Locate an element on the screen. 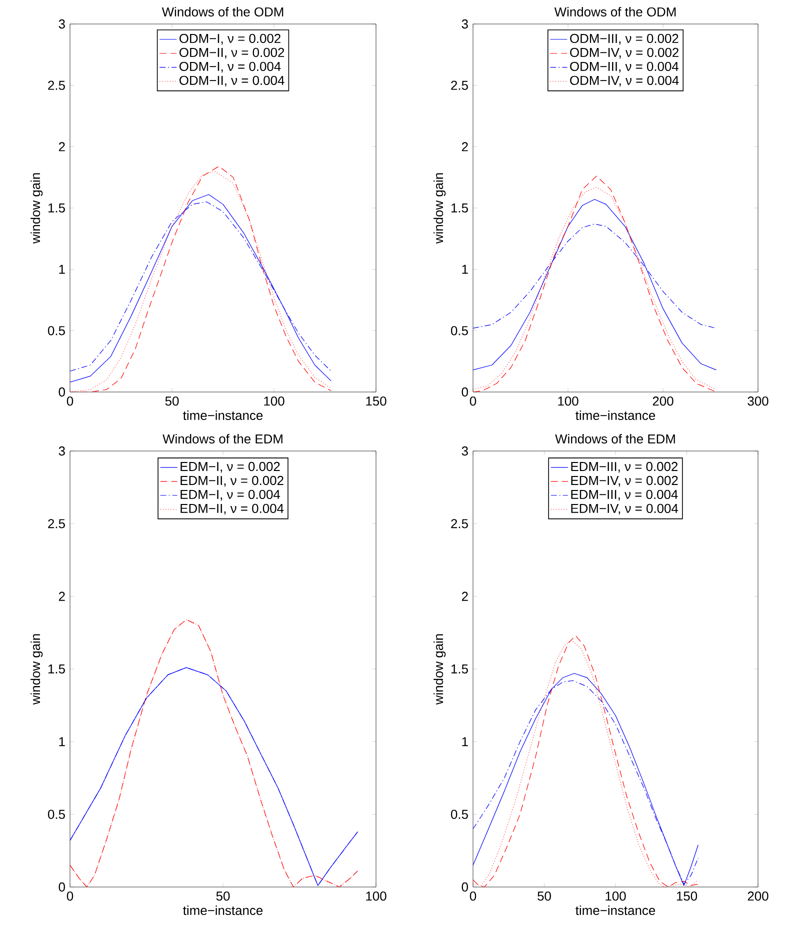 The height and width of the screenshot is (943, 795). legend-label: EDM−II, ν = 0.002 is located at coordinates (232, 481).